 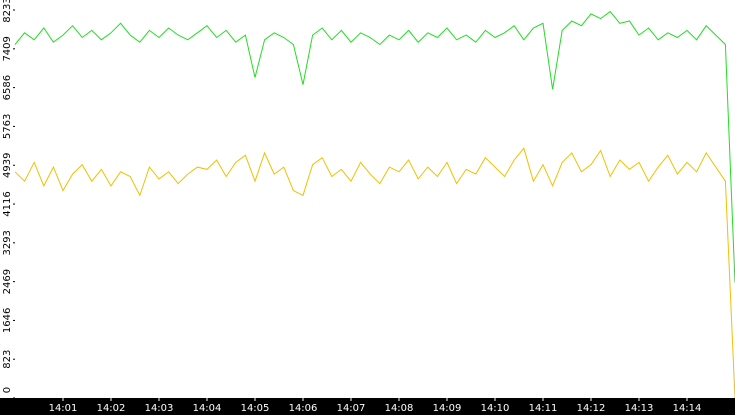 What do you see at coordinates (7, 320) in the screenshot?
I see `y-tick-label: 1646` at bounding box center [7, 320].